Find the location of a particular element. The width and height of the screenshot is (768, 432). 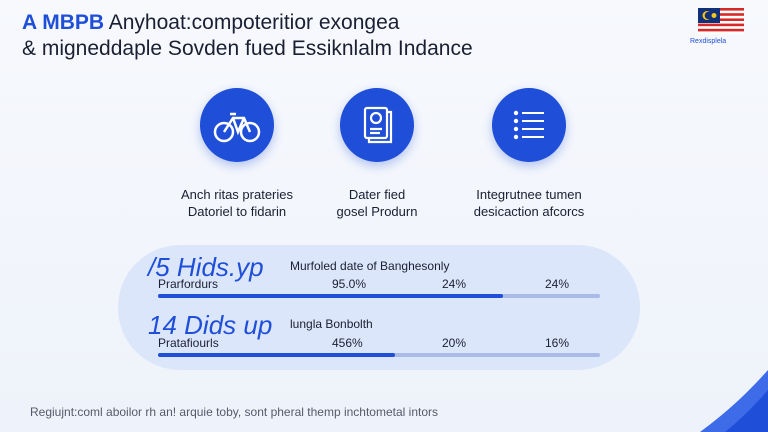

feature-line: Anch ritas prateries is located at coordinates (237, 194).